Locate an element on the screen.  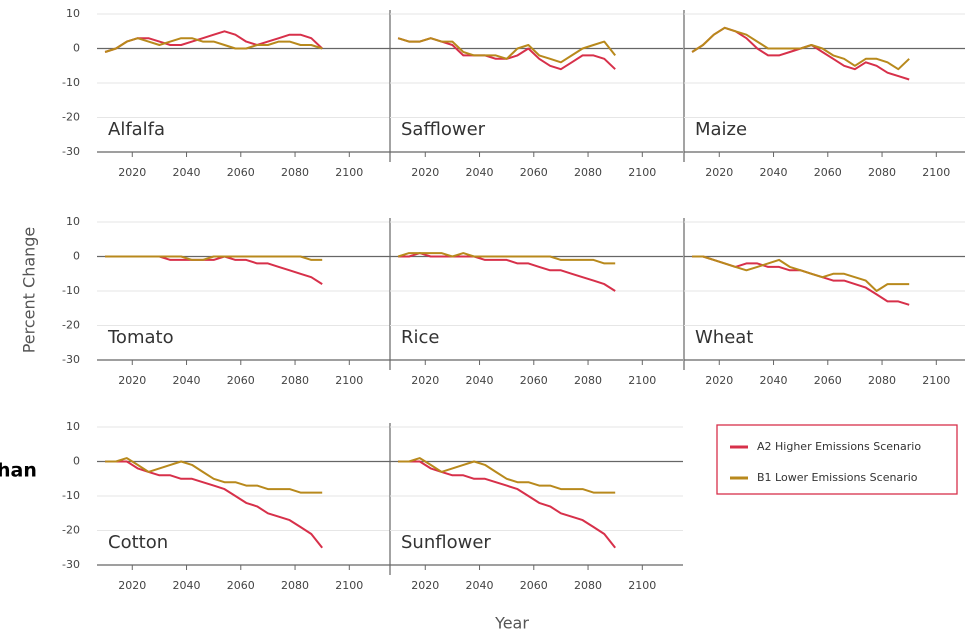
y-axis-label: Percent Change is located at coordinates (29, 290).